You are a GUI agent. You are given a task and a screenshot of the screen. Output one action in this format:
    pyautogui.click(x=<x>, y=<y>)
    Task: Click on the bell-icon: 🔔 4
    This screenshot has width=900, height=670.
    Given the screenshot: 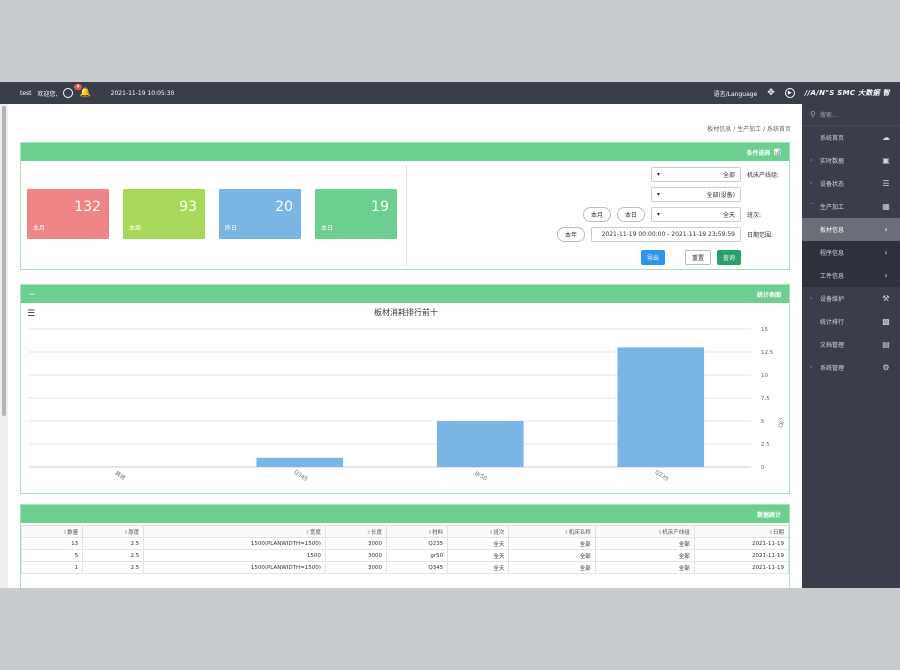 What is the action you would take?
    pyautogui.click(x=82, y=91)
    